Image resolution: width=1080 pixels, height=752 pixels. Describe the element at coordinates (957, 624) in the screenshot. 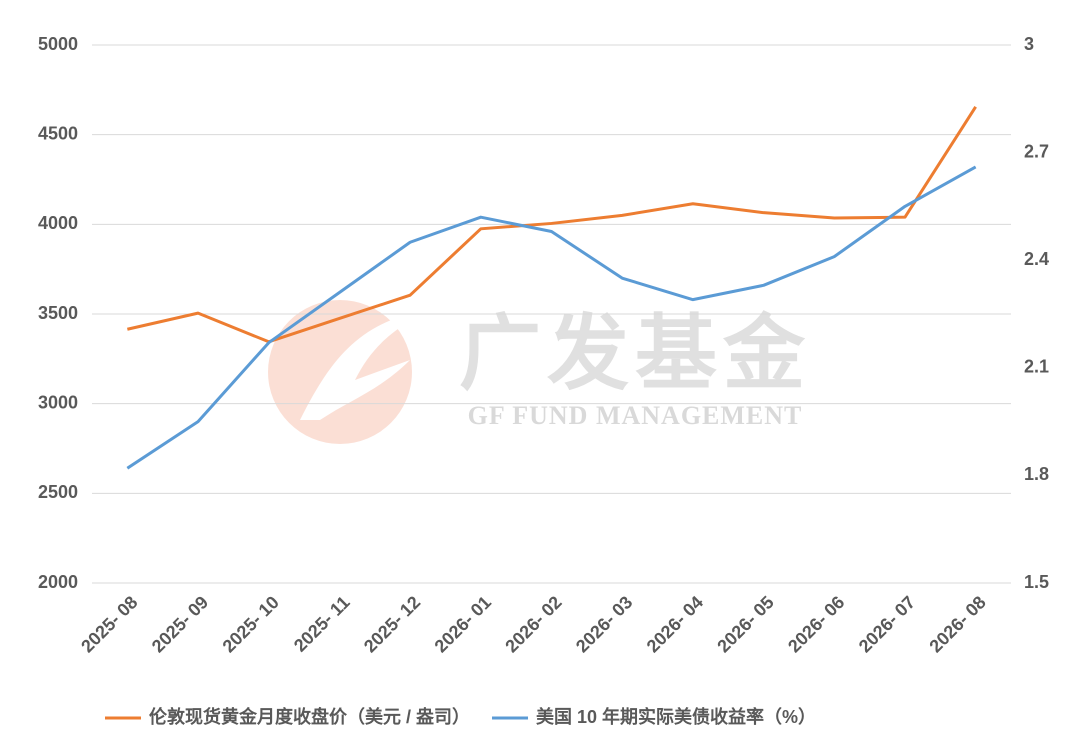

I see `x-tick-label: 2026- 08` at that location.